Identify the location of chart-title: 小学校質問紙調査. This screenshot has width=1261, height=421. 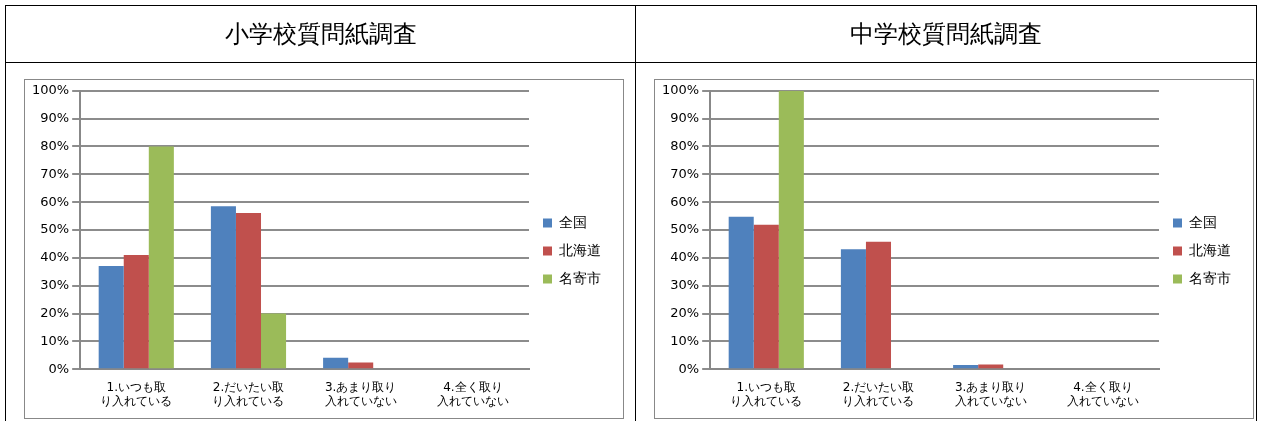
(320, 34).